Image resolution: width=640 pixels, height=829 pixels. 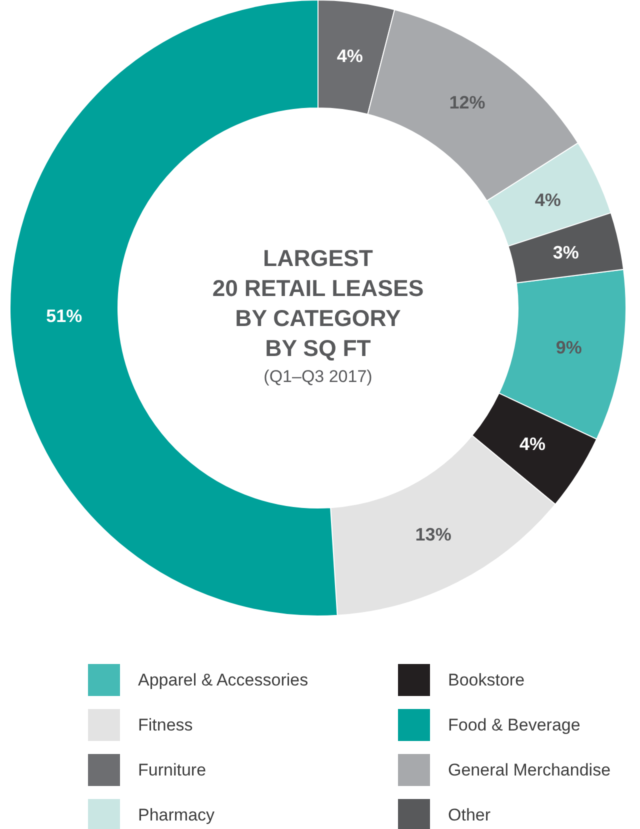 What do you see at coordinates (223, 680) in the screenshot?
I see `legend-label: Apparel & Accessories` at bounding box center [223, 680].